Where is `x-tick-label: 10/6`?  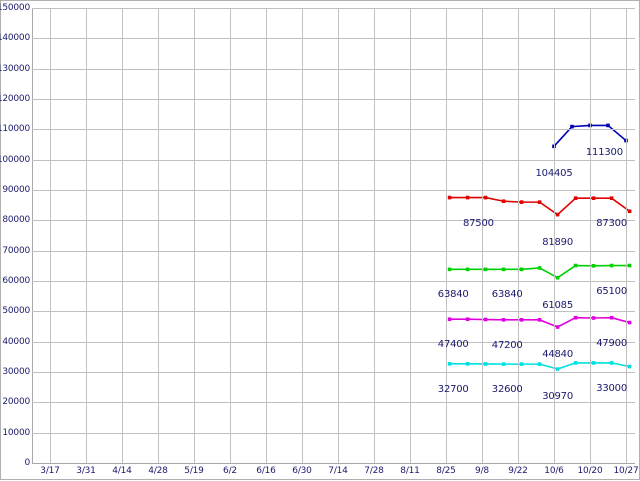 x-tick-label: 10/6 is located at coordinates (554, 471).